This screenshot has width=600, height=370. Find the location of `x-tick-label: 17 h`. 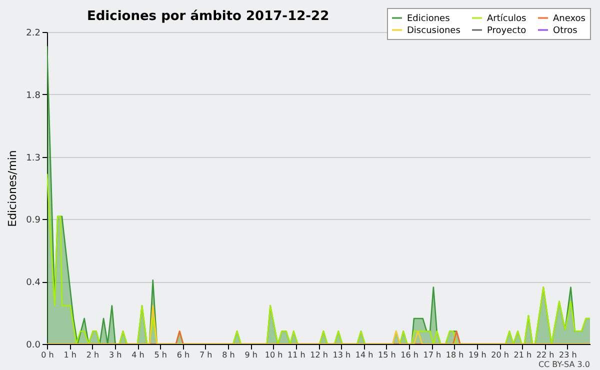

x-tick-label: 17 h is located at coordinates (432, 355).